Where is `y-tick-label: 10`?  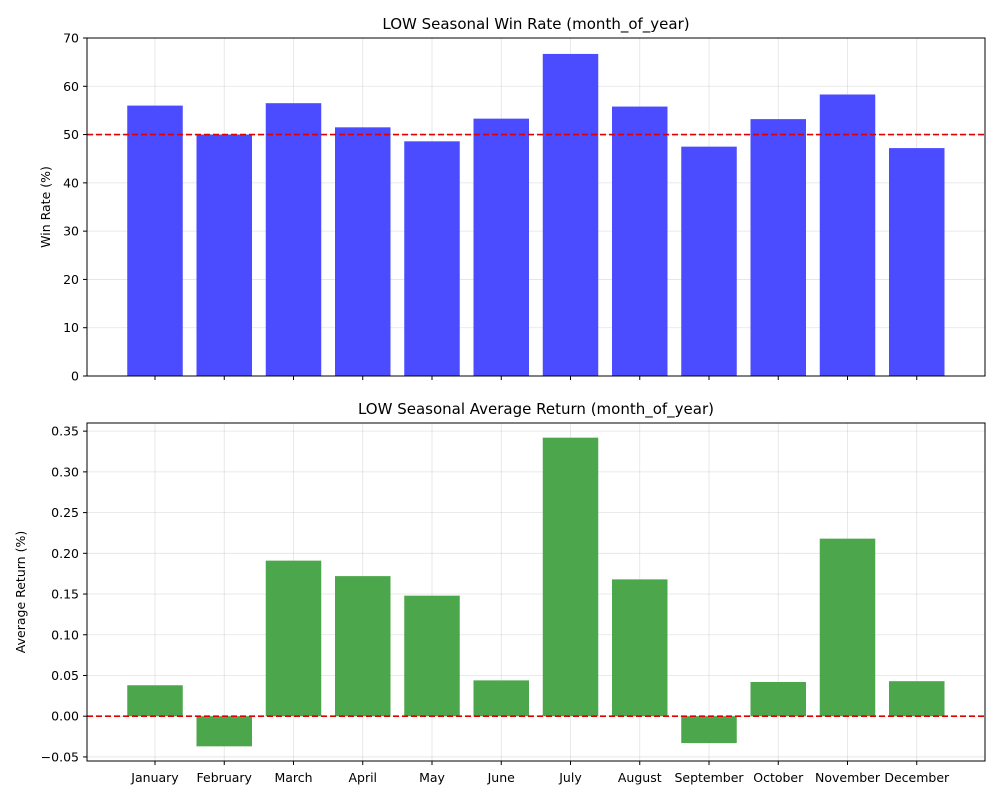 y-tick-label: 10 is located at coordinates (71, 327).